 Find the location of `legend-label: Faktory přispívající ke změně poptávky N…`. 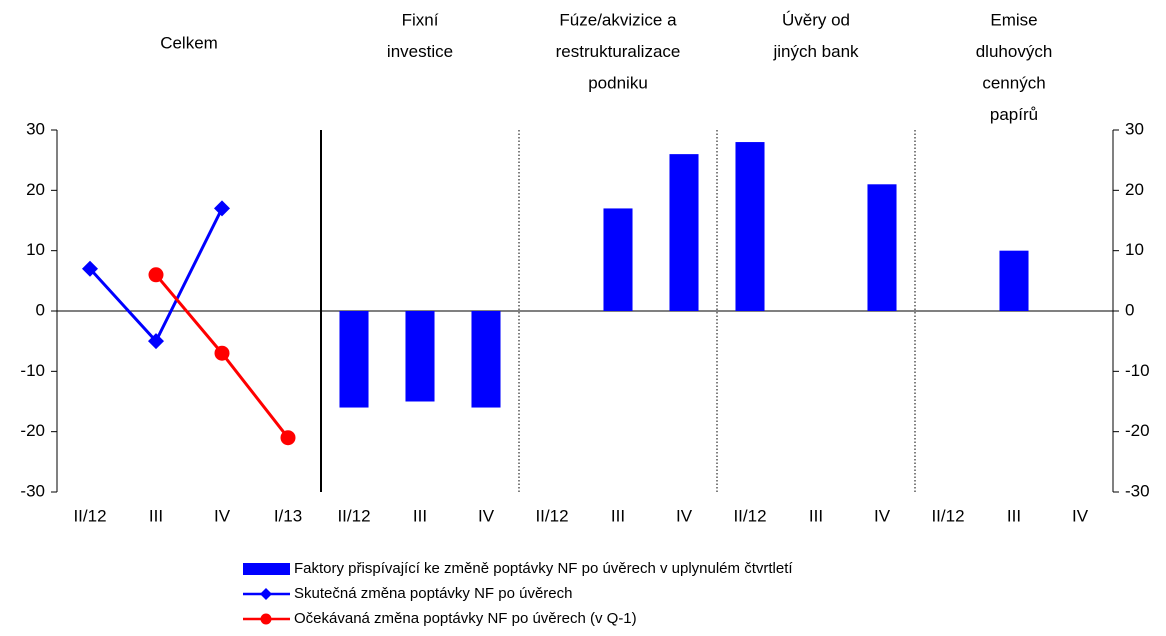

legend-label: Faktory přispívající ke změně poptávky N… is located at coordinates (543, 568).